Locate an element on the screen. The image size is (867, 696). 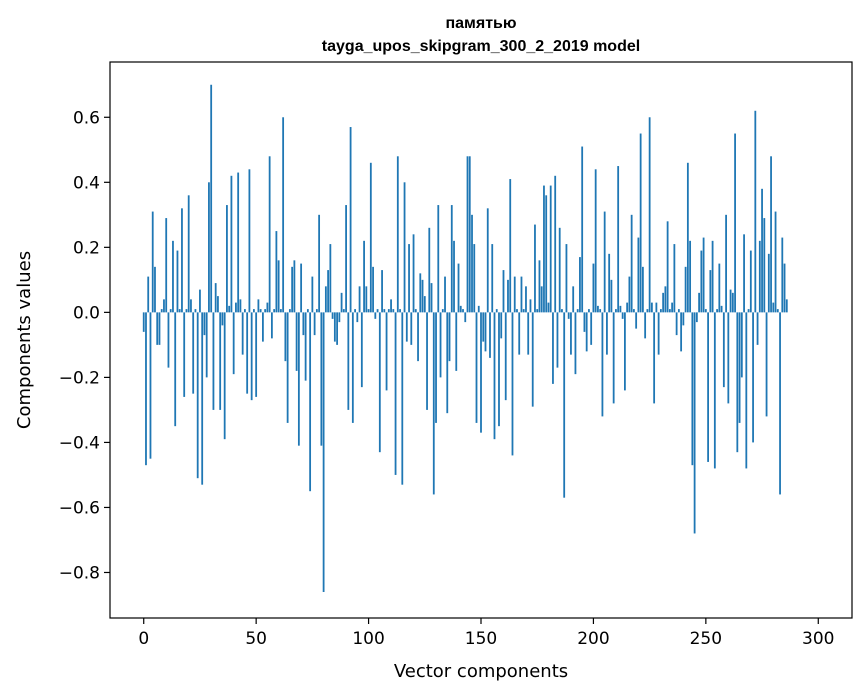
y-tick-label: −0.4 is located at coordinates (79, 443).